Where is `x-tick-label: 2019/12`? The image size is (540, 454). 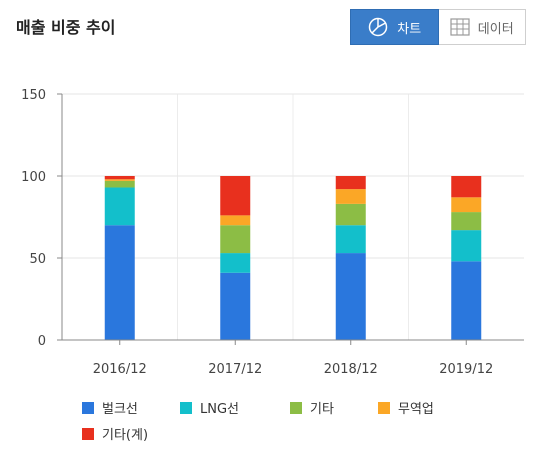 x-tick-label: 2019/12 is located at coordinates (466, 369).